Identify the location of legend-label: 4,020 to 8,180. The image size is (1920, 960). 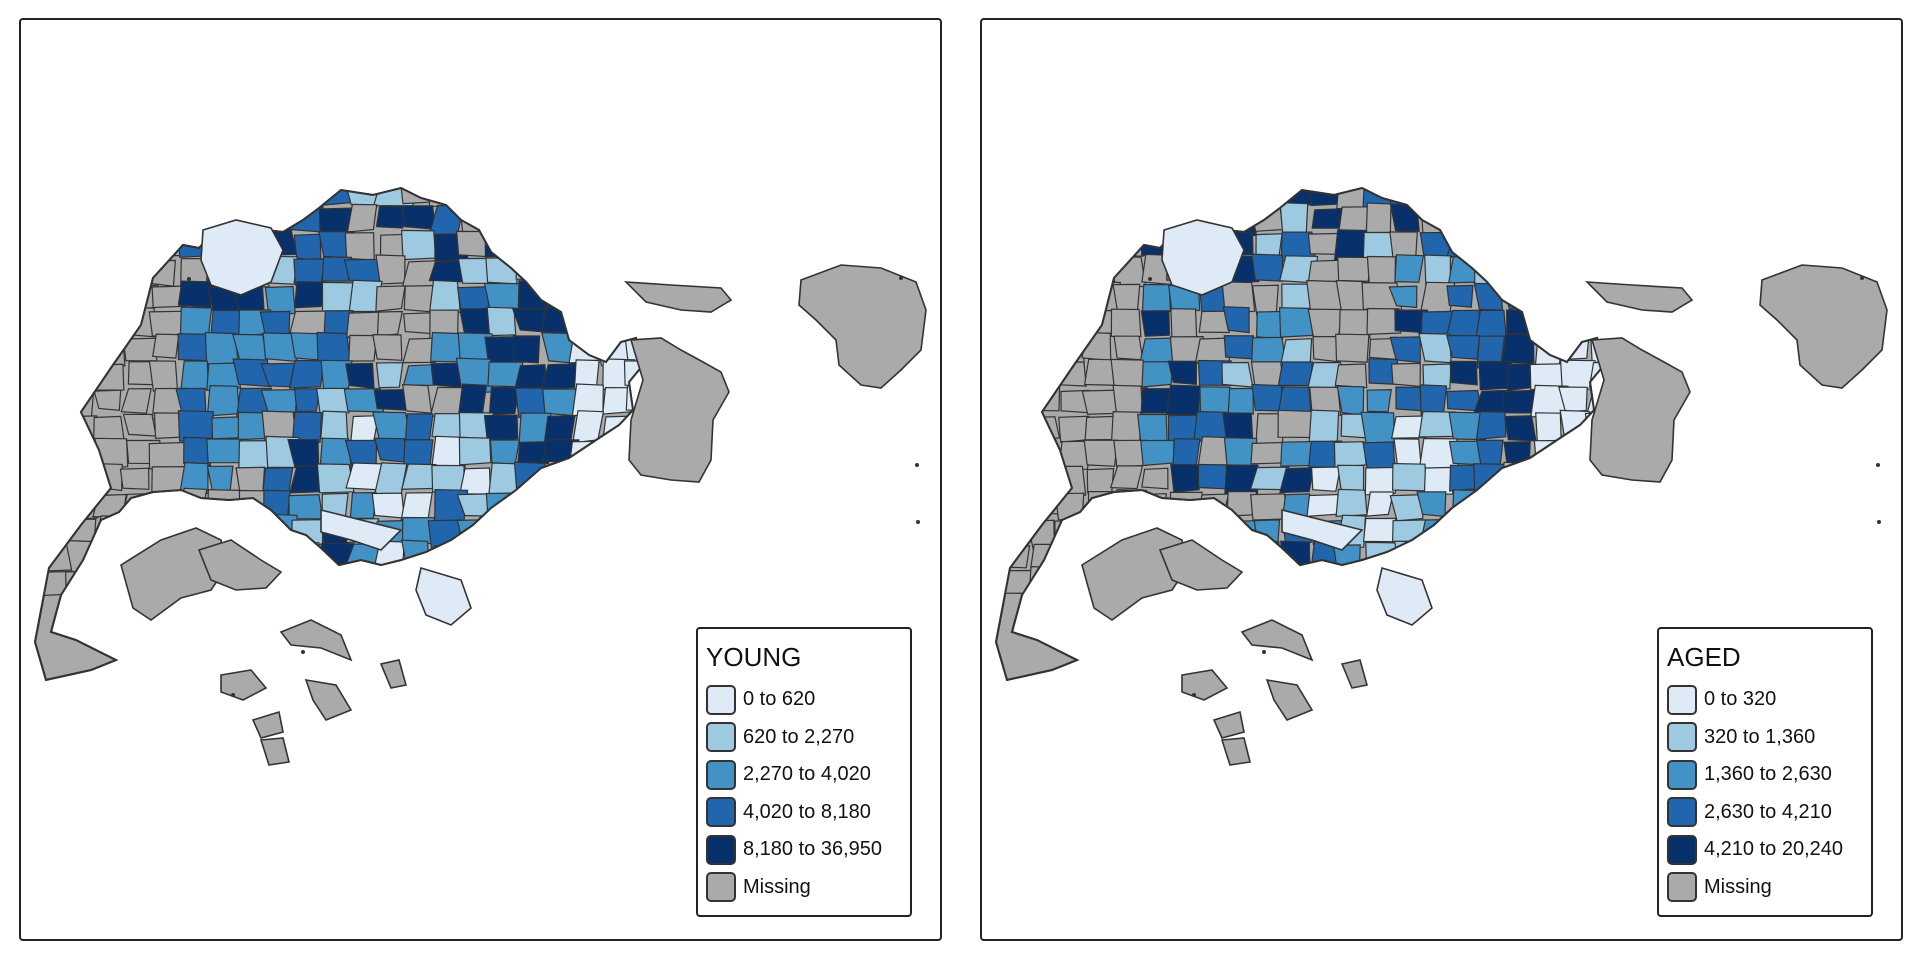
(807, 811).